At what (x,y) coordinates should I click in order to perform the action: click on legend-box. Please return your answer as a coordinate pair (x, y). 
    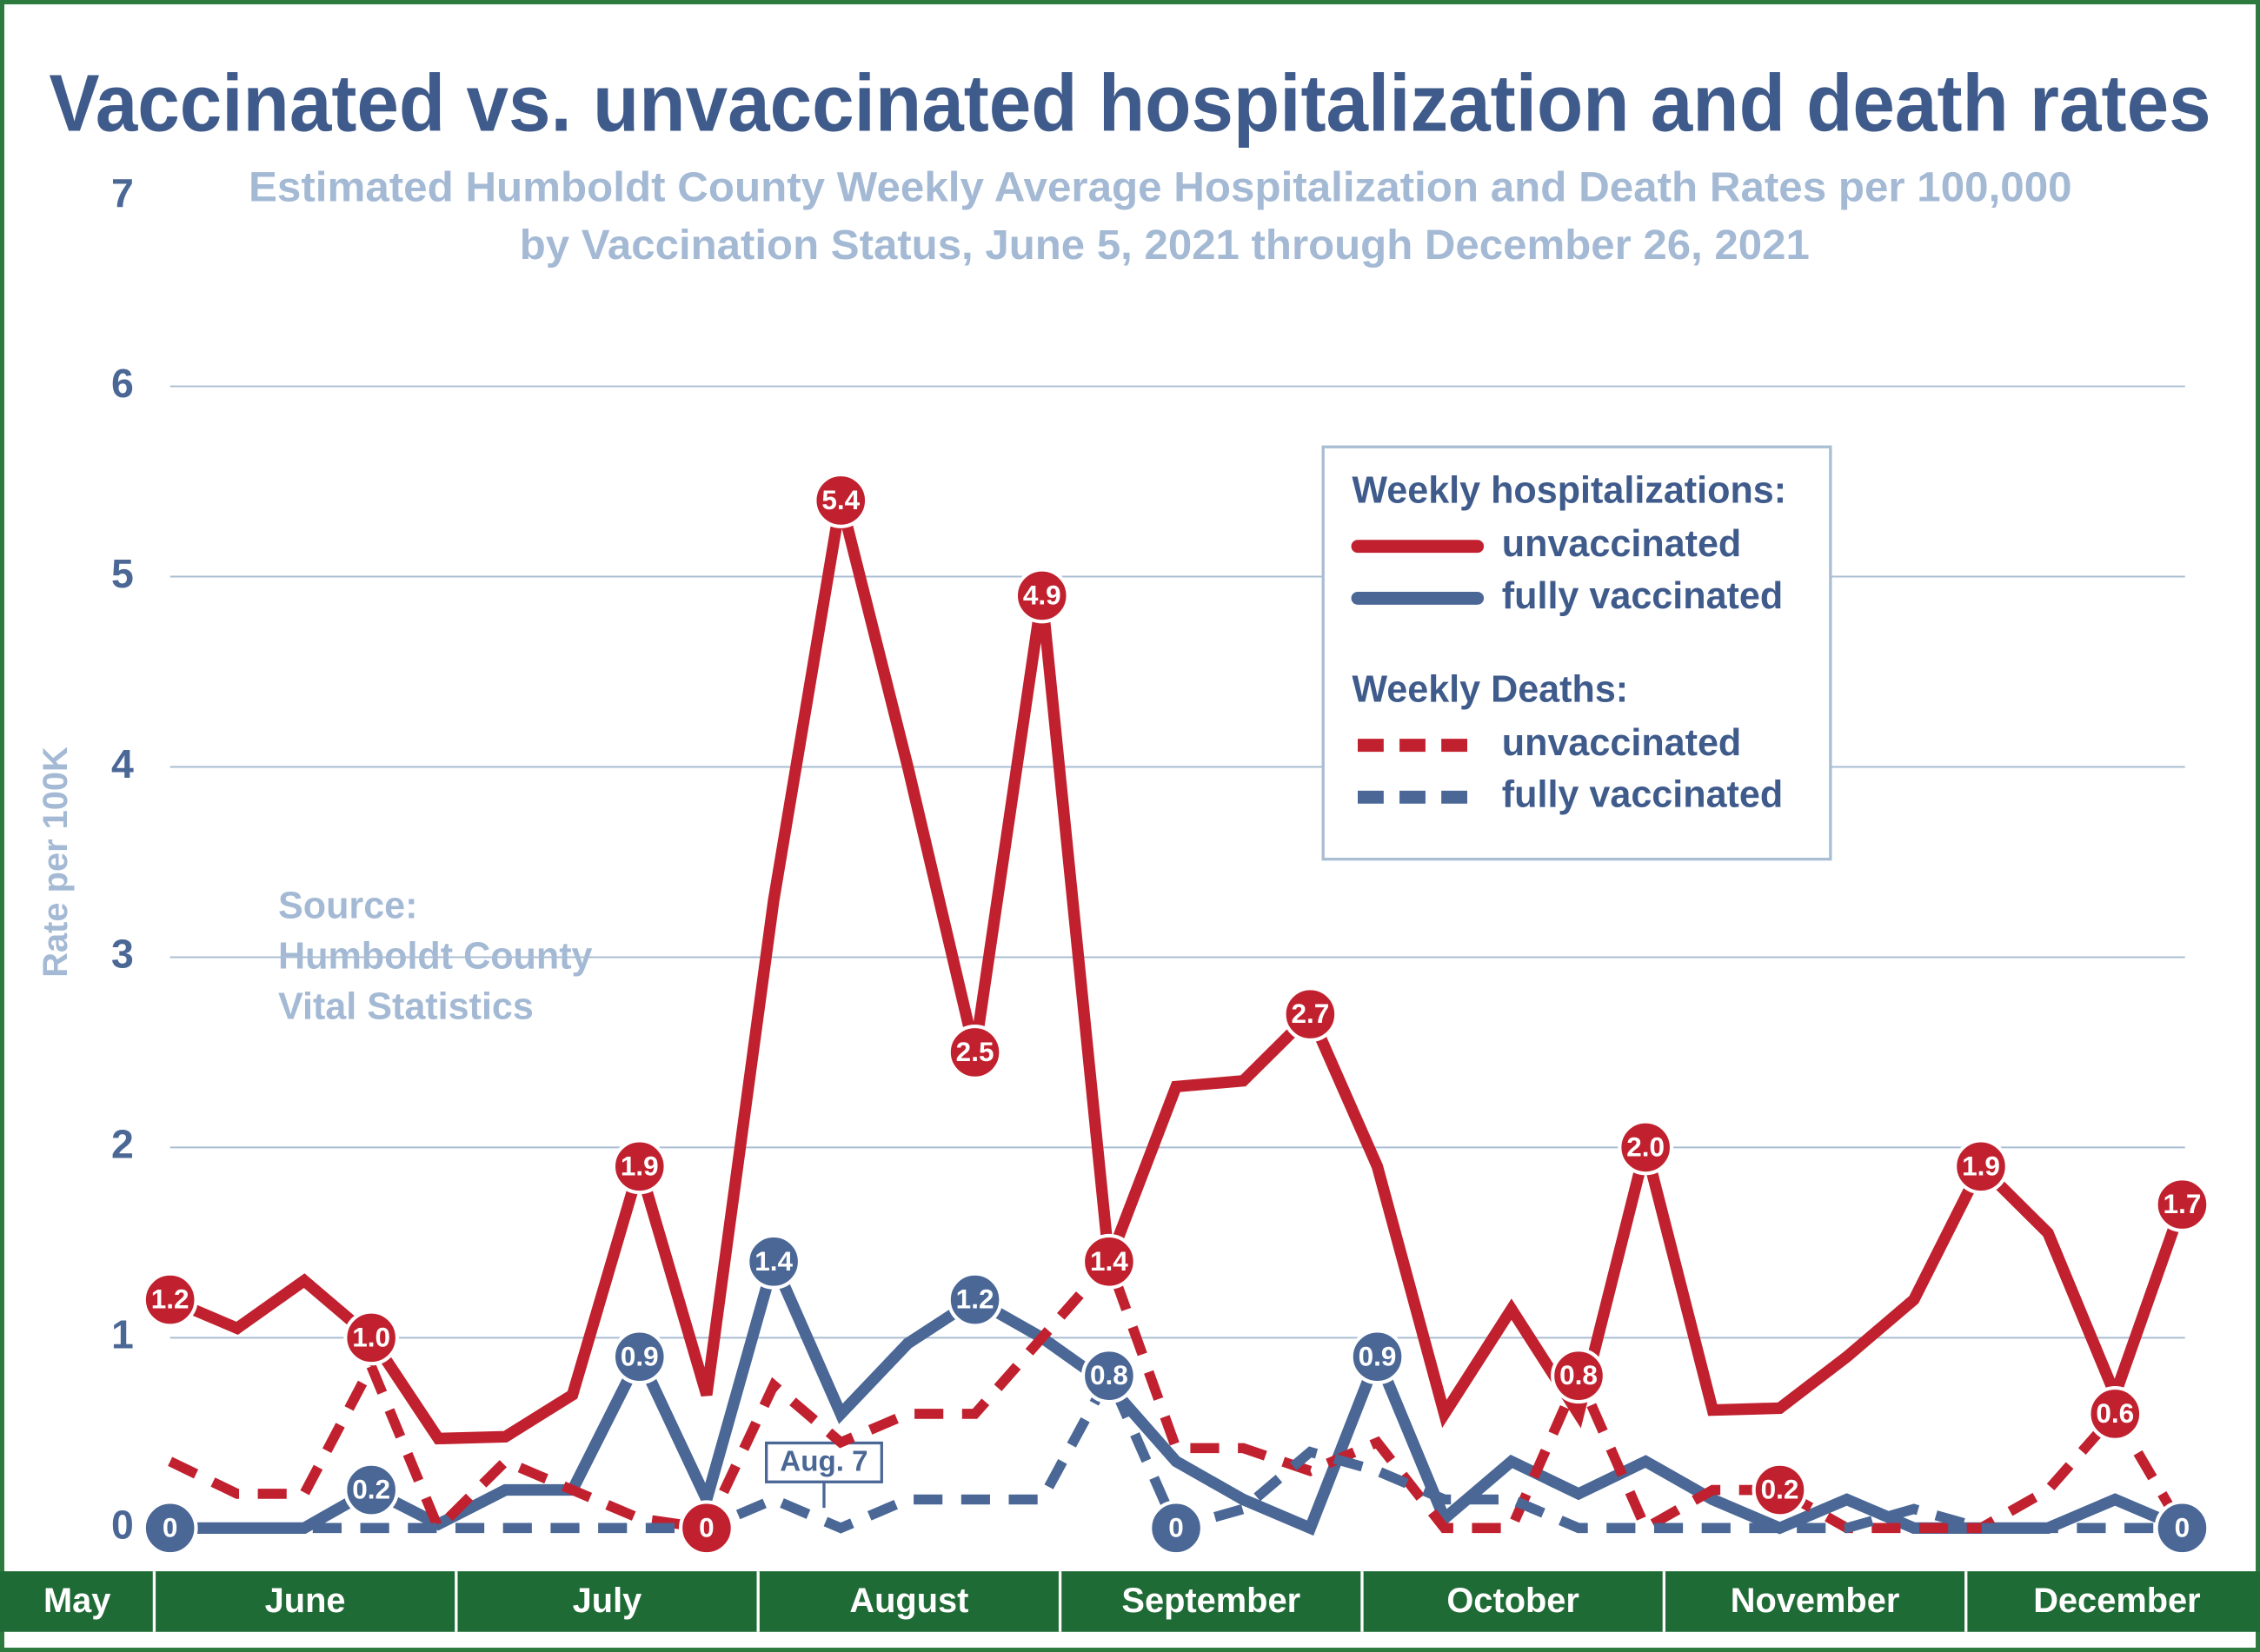
    Looking at the image, I should click on (1576, 653).